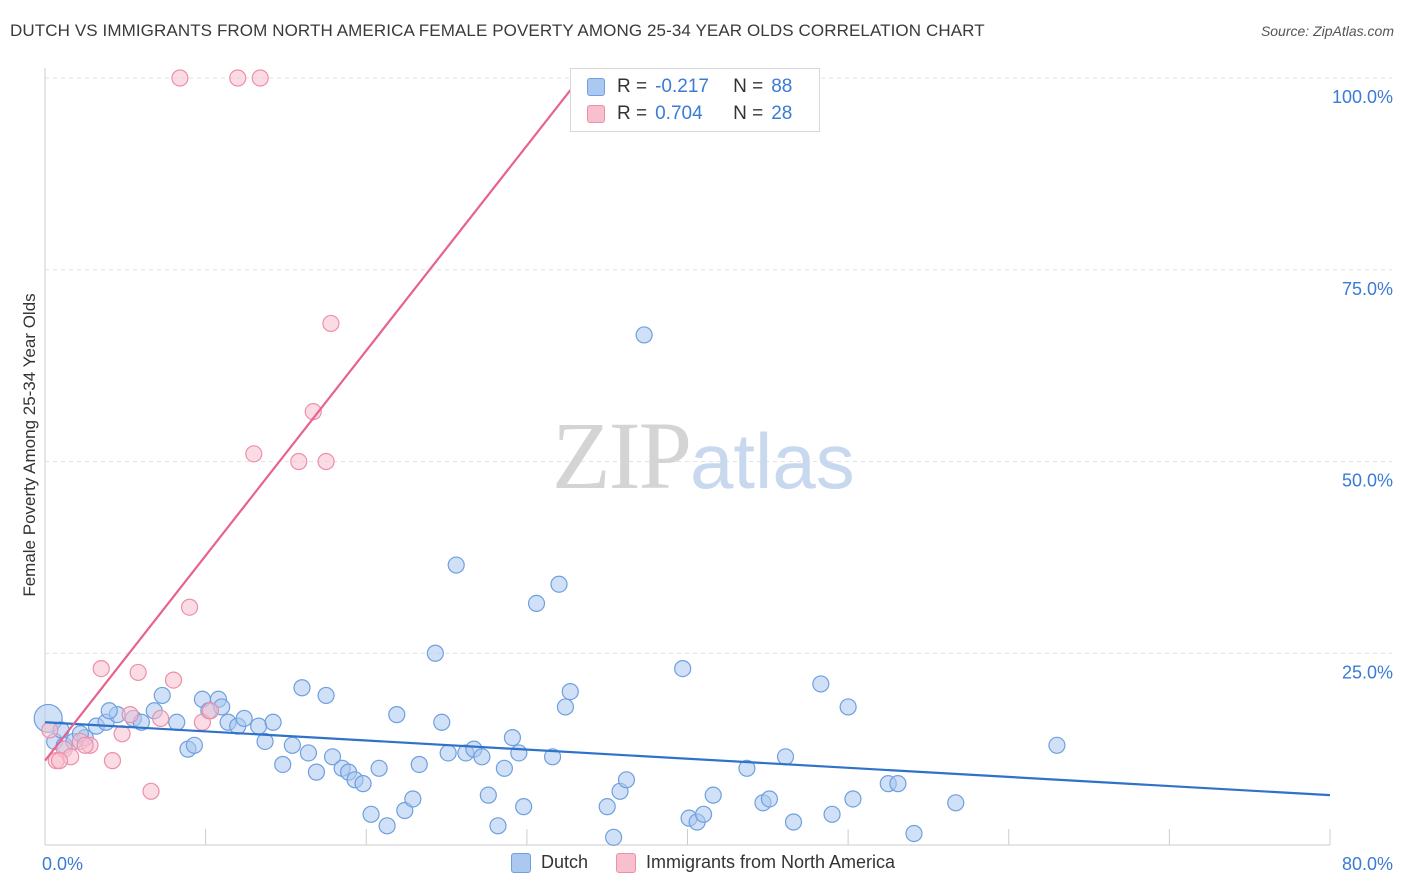 The height and width of the screenshot is (892, 1406). Describe the element at coordinates (632, 86) in the screenshot. I see `legend-dutch-r-label: R =` at that location.